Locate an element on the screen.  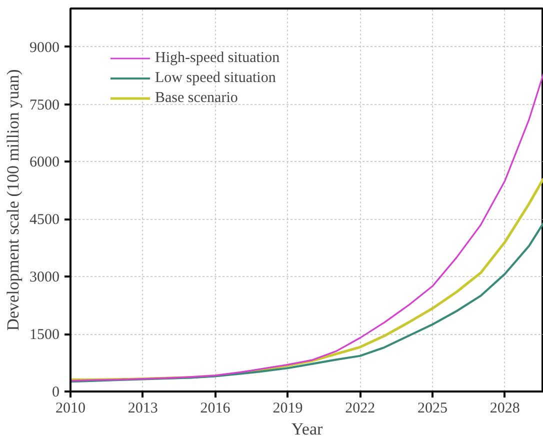
y-tick-label: 3000 is located at coordinates (45, 278).